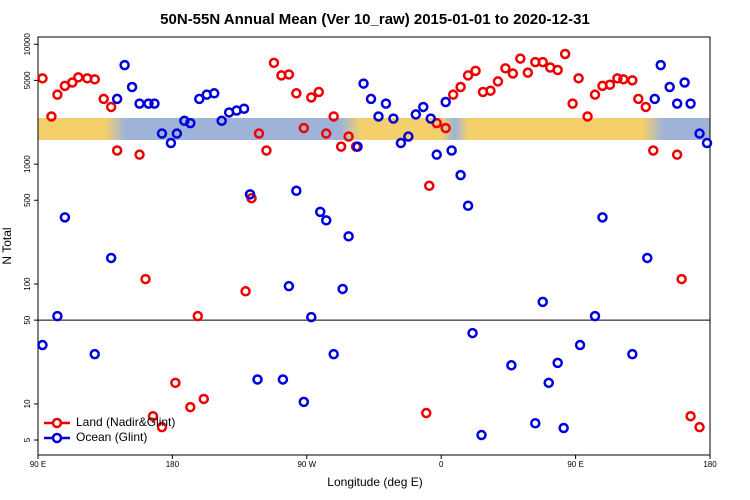 The width and height of the screenshot is (750, 500). Describe the element at coordinates (27, 164) in the screenshot. I see `y-tick-label: 1000` at that location.